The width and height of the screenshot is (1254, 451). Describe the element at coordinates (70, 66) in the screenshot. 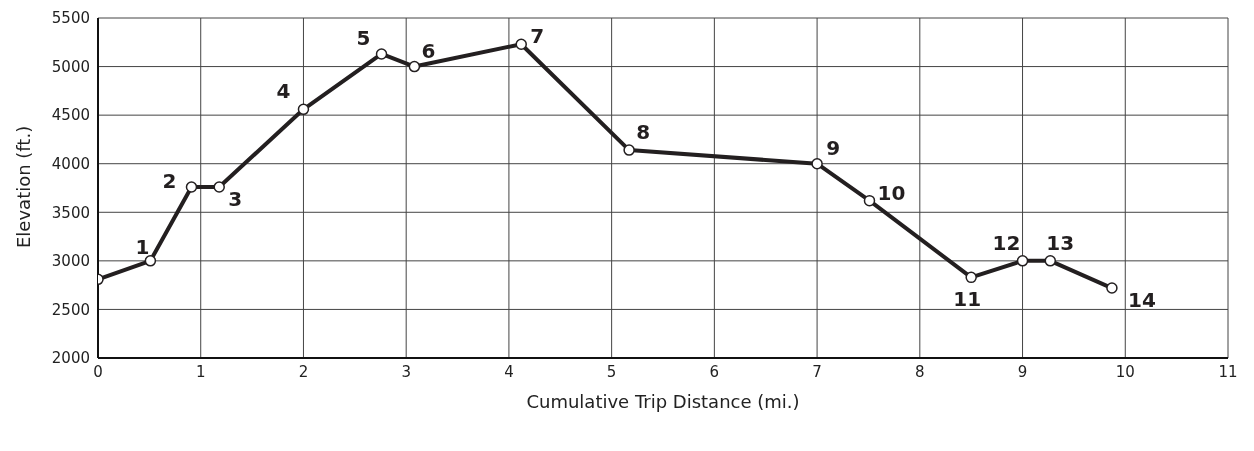

I see `y-tick-label: 5000` at that location.